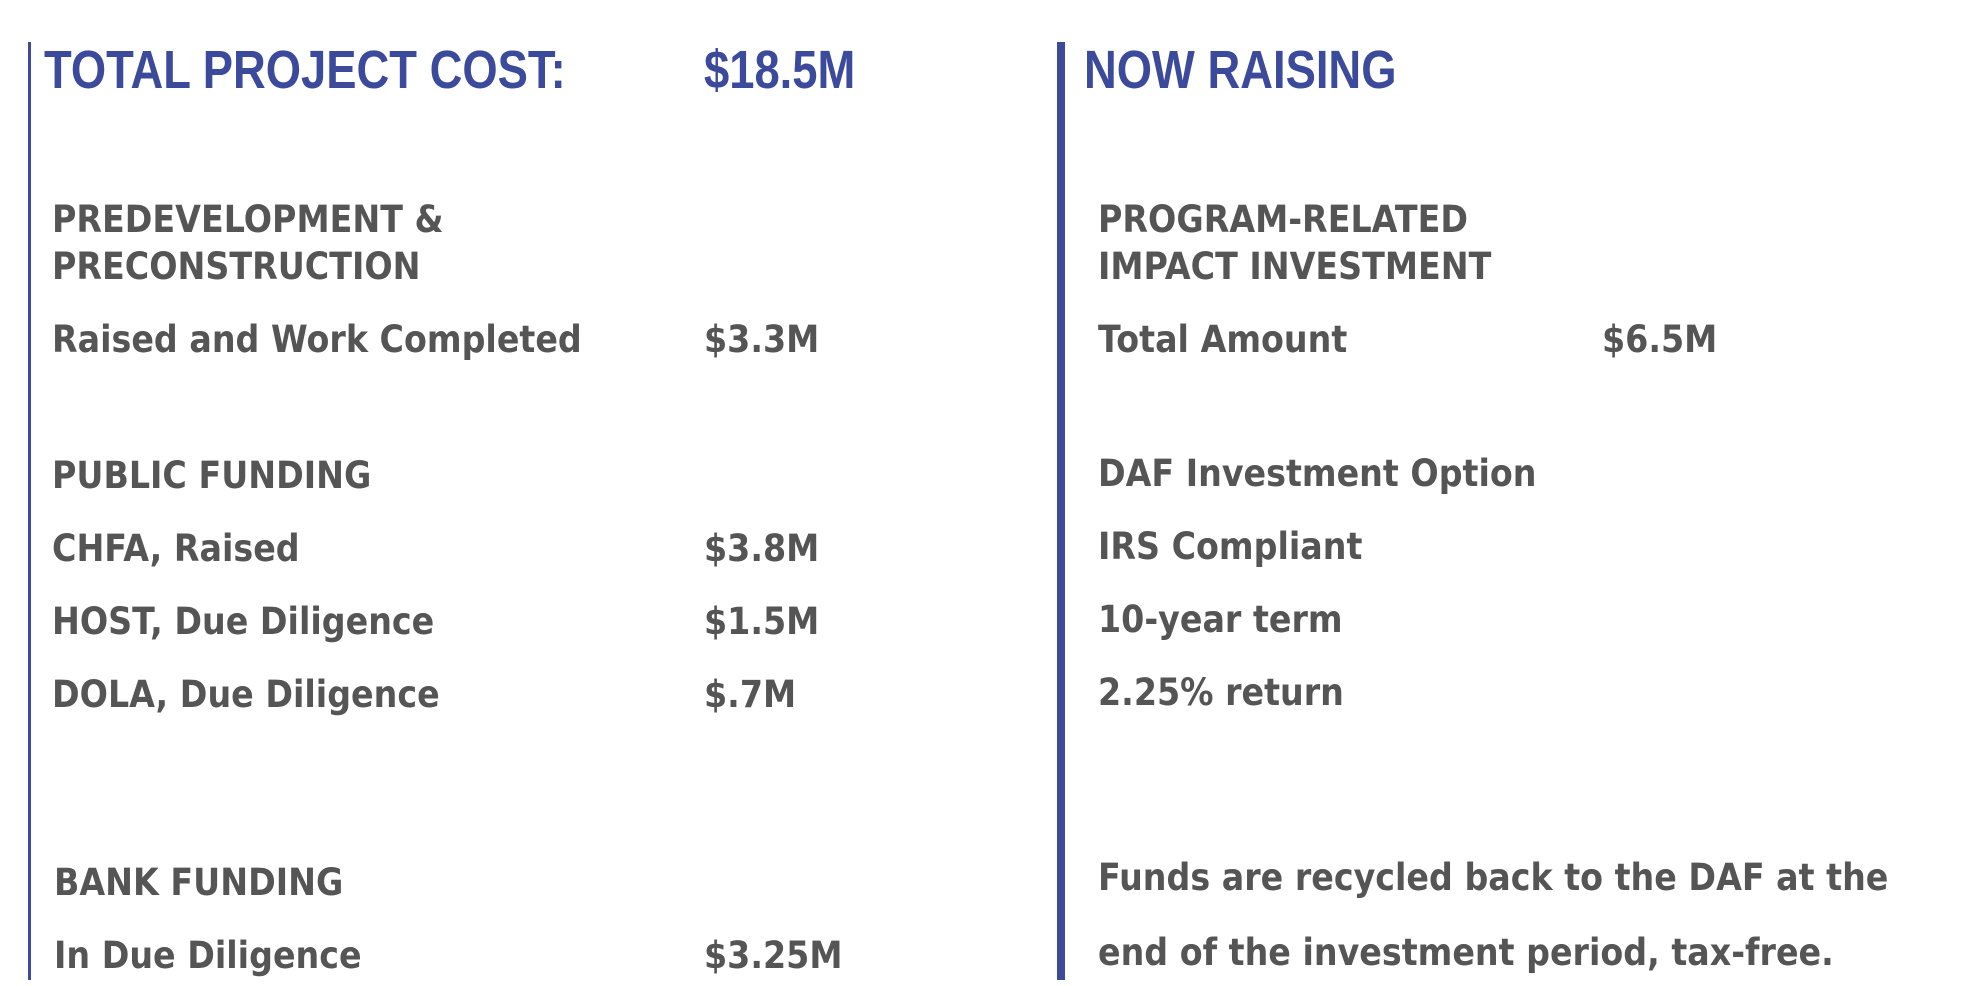  Describe the element at coordinates (1466, 952) in the screenshot. I see `note-line2: end of the investment period, tax-free.` at that location.